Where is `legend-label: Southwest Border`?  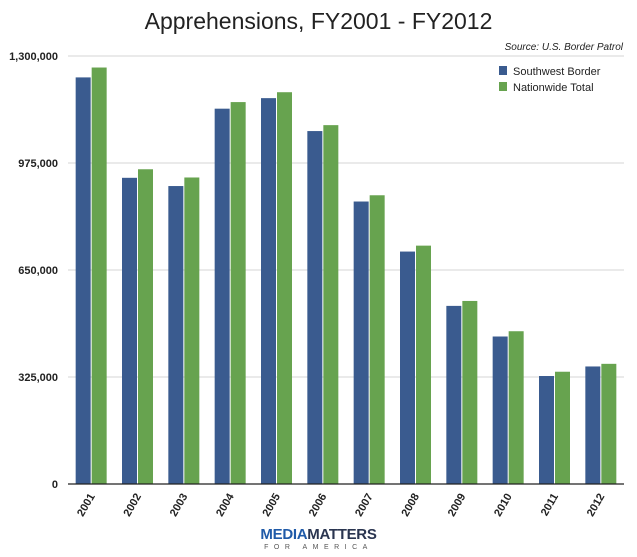 legend-label: Southwest Border is located at coordinates (557, 72).